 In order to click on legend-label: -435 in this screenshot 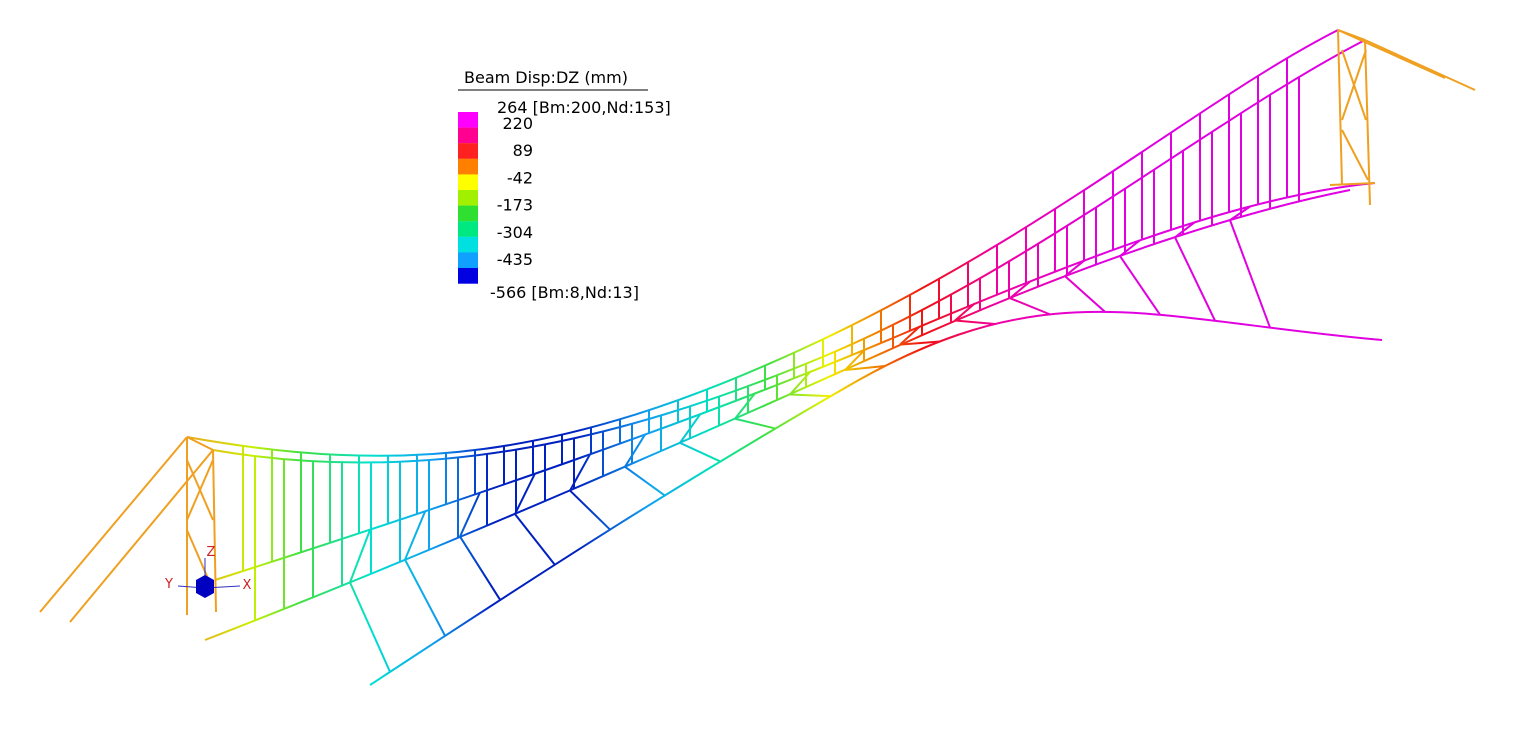, I will do `click(515, 259)`.